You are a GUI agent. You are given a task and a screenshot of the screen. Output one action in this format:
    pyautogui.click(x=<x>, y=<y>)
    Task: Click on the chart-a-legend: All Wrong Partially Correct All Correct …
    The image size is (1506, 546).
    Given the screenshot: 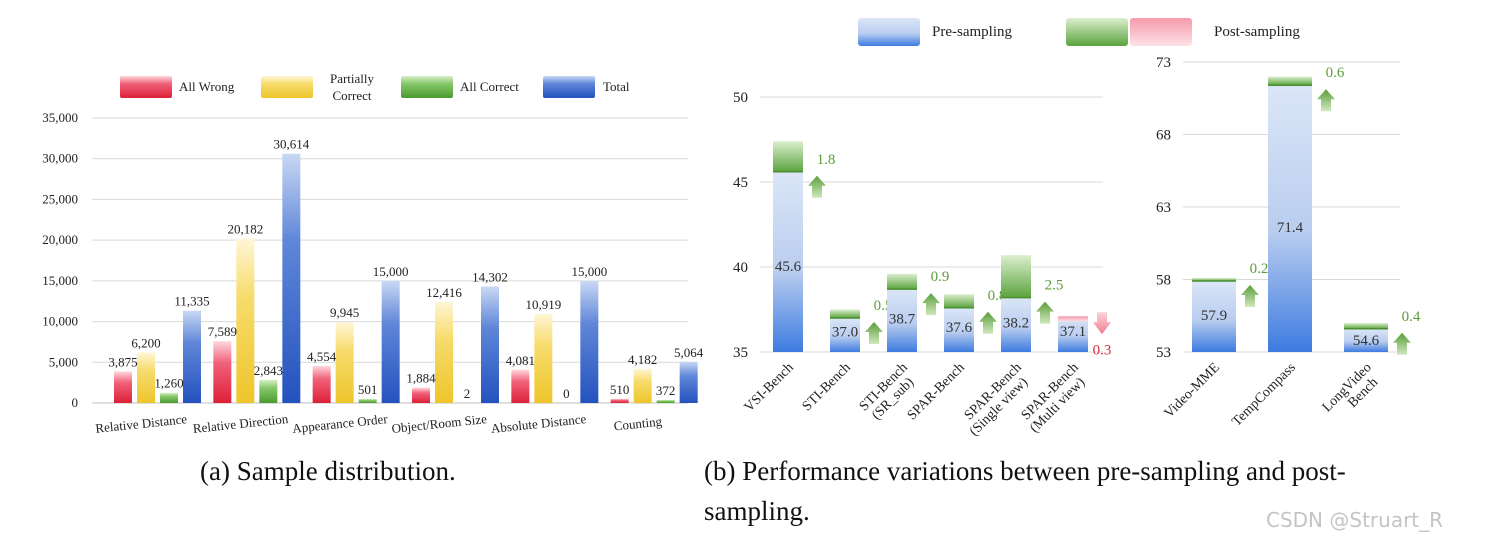 What is the action you would take?
    pyautogui.click(x=375, y=87)
    